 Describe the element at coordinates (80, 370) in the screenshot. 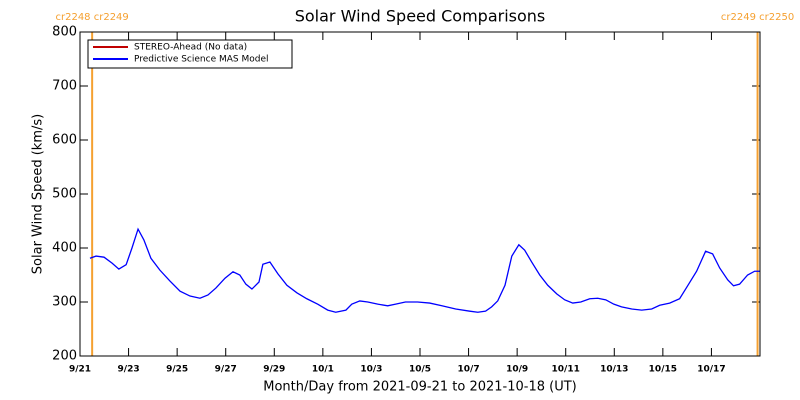

I see `x-tick-label: 9/21` at that location.